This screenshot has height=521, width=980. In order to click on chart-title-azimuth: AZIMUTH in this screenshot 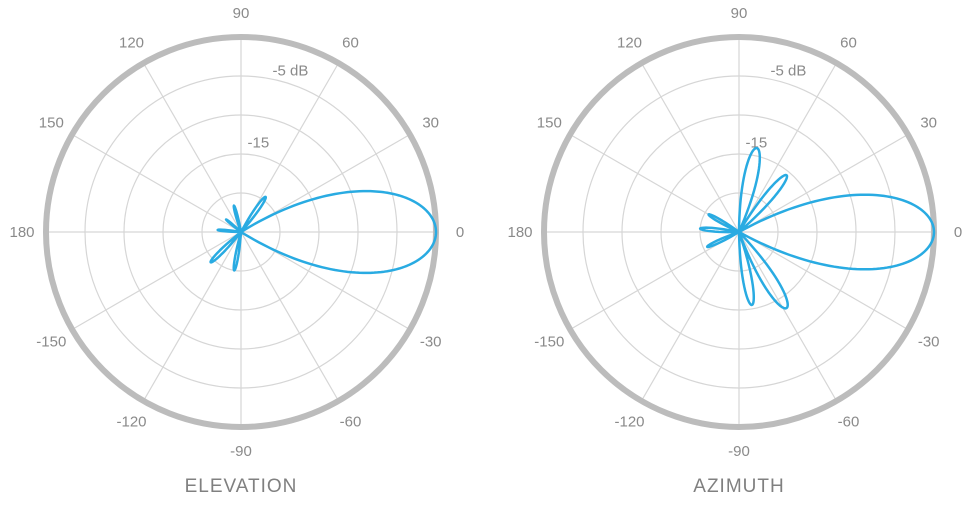, I will do `click(739, 486)`.